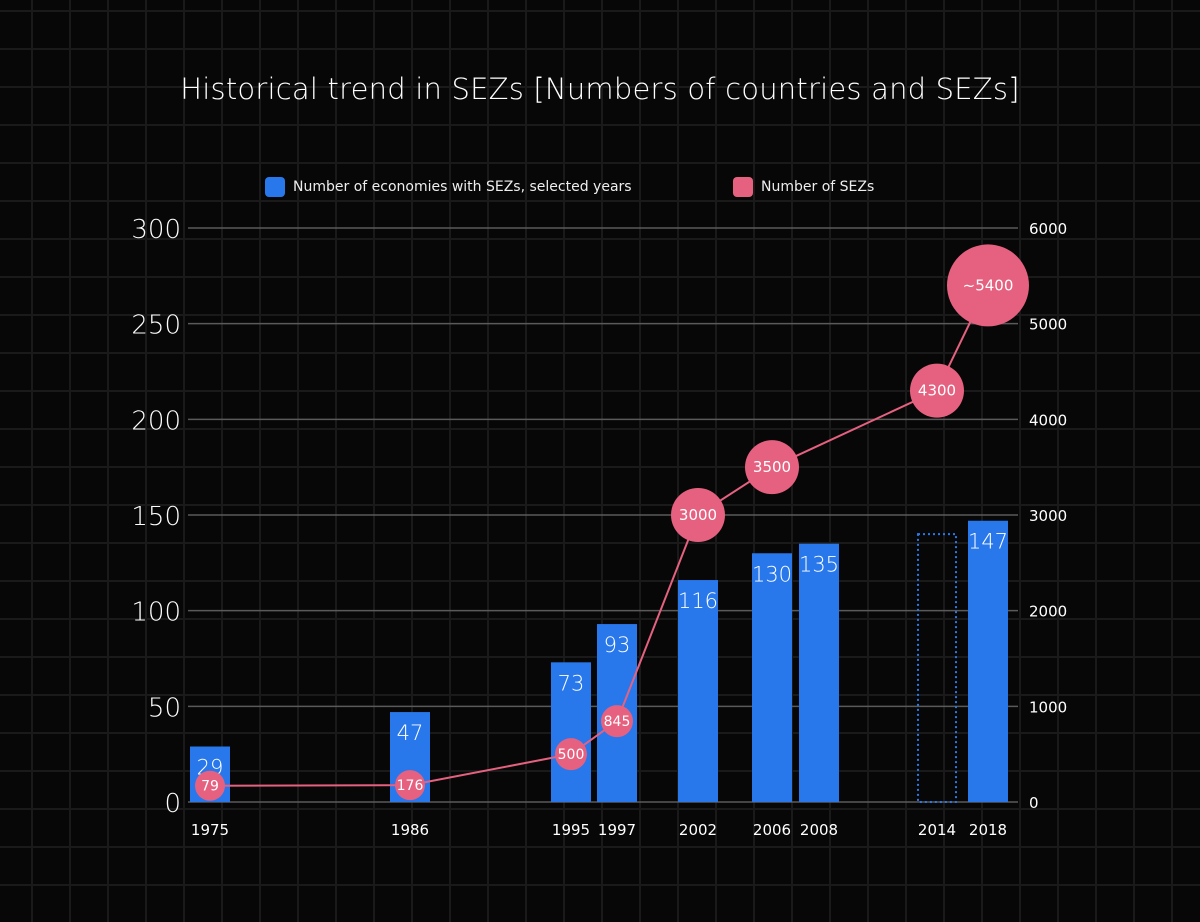  I want to click on sez-bubble-2014, so click(937, 390).